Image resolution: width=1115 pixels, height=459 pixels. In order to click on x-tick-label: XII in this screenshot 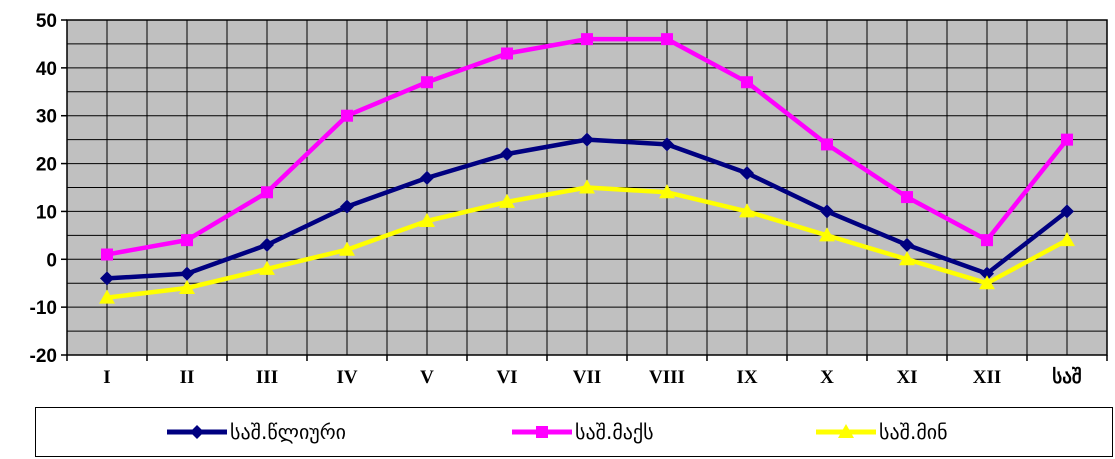, I will do `click(987, 377)`.